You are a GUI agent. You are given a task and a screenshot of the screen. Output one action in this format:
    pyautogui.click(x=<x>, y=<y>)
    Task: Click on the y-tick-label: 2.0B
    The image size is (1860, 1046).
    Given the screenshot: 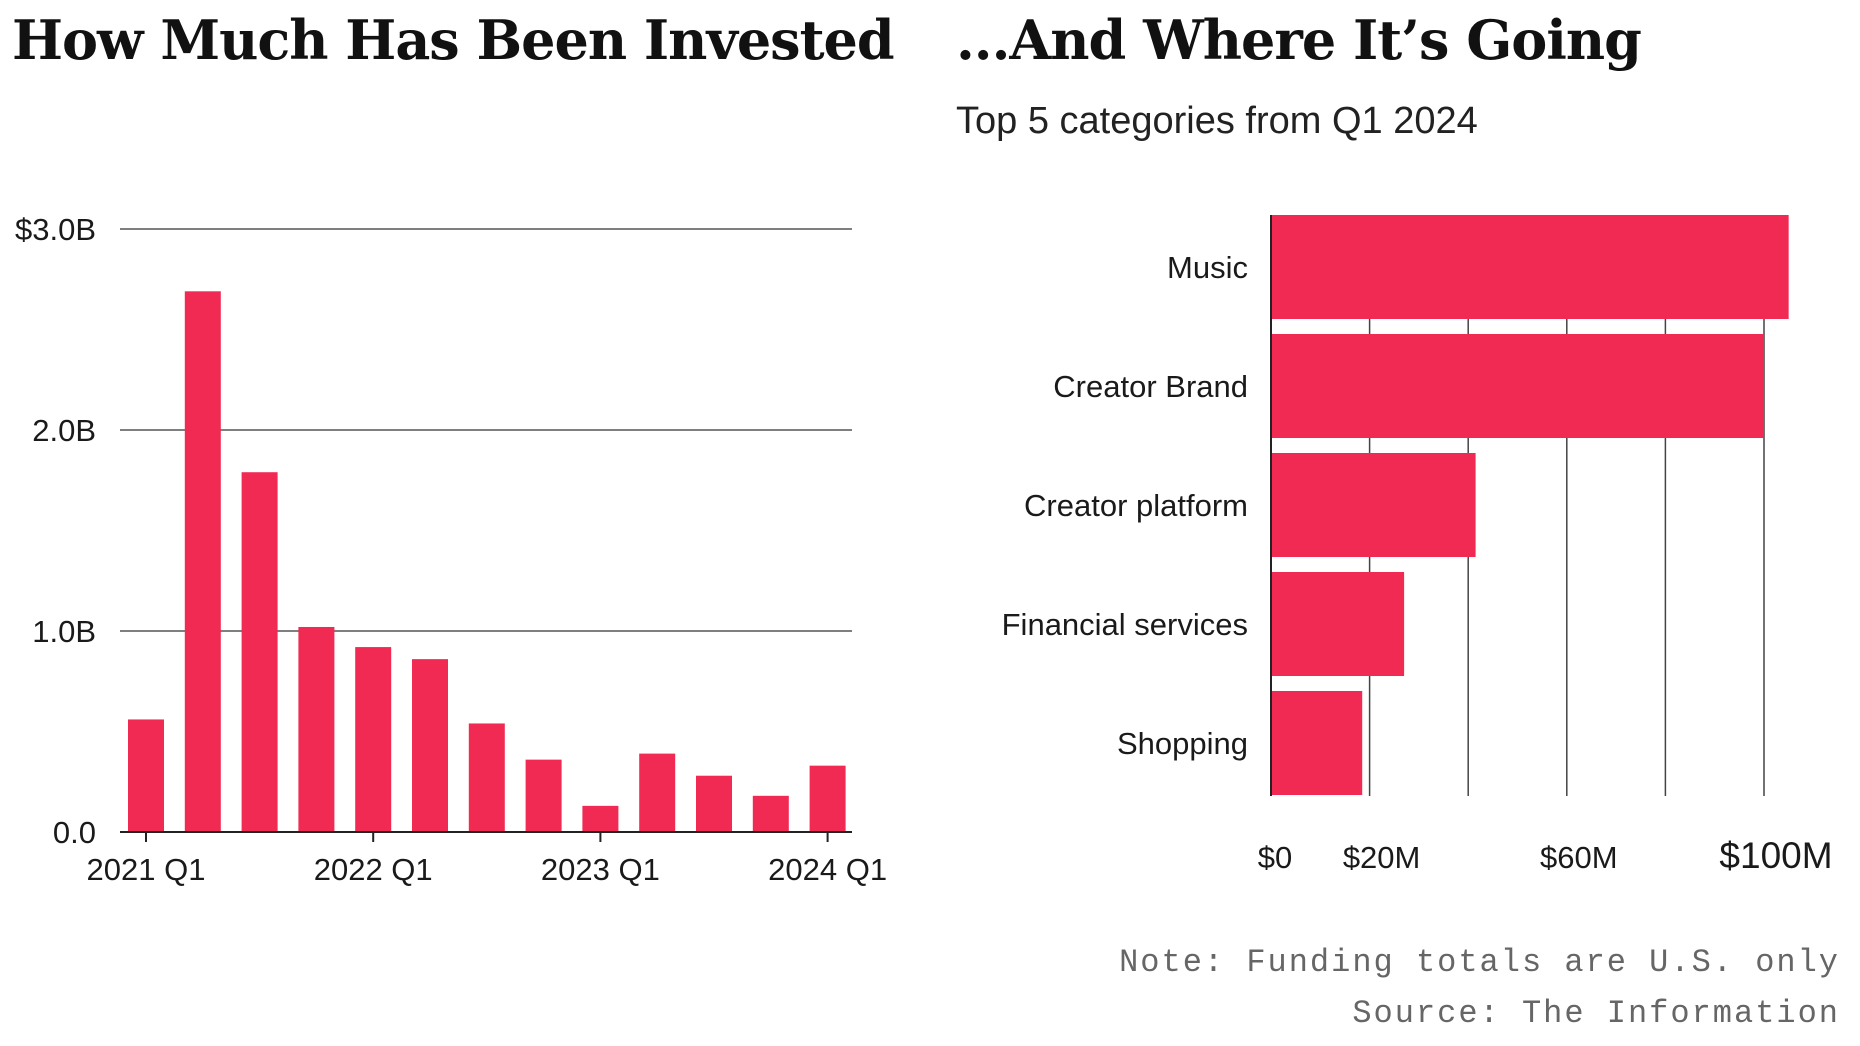 What is the action you would take?
    pyautogui.click(x=64, y=430)
    